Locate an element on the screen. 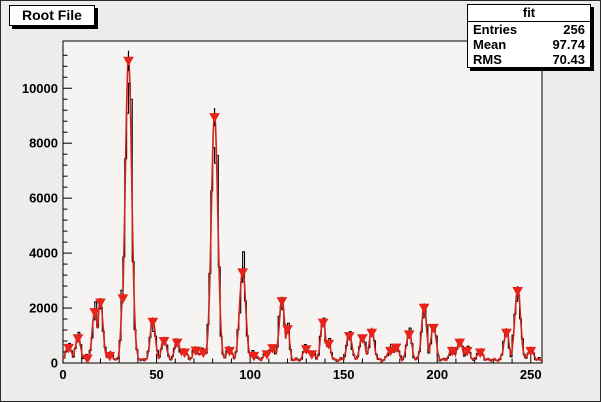  stats-label: RMS is located at coordinates (487, 59).